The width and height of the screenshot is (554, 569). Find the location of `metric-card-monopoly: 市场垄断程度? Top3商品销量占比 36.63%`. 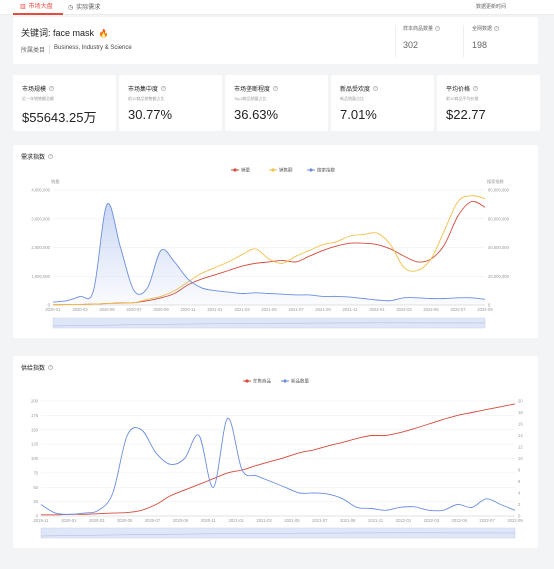

metric-card-monopoly: 市场垄断程度? Top3商品销量占比 36.63% is located at coordinates (276, 103).